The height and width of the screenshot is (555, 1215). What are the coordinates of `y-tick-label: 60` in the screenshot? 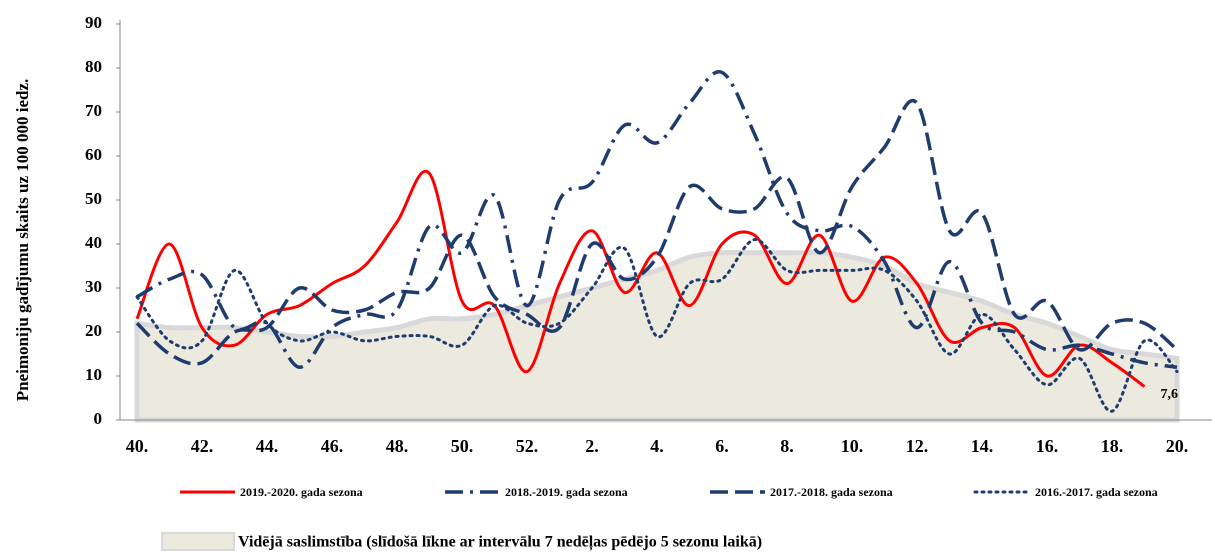 It's located at (93, 154).